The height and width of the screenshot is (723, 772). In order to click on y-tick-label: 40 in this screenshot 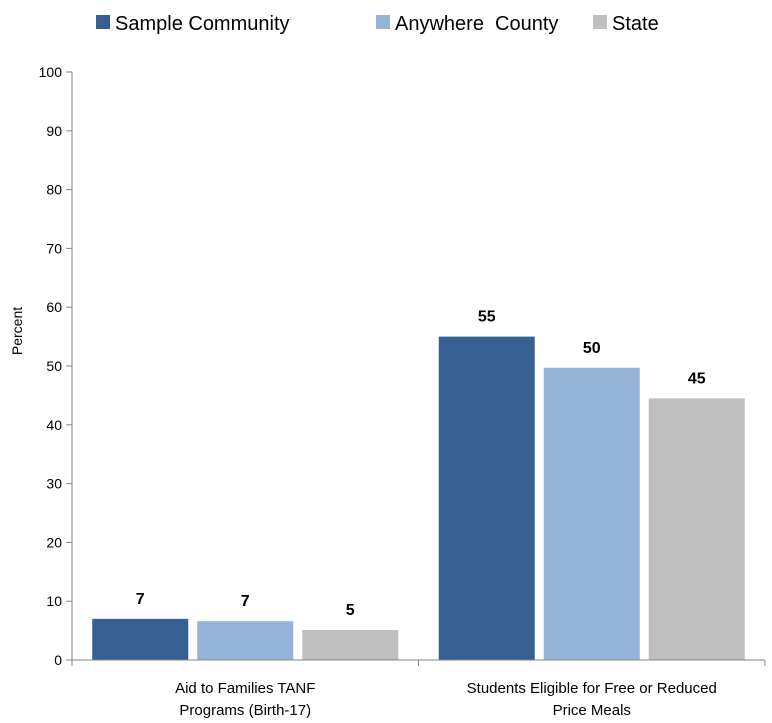, I will do `click(54, 425)`.